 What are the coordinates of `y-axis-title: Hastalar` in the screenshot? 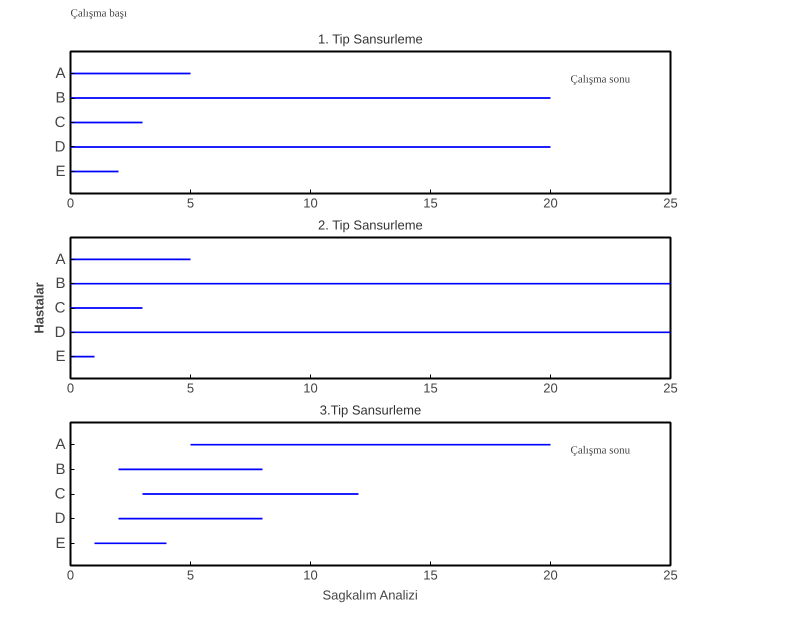 It's located at (39, 308).